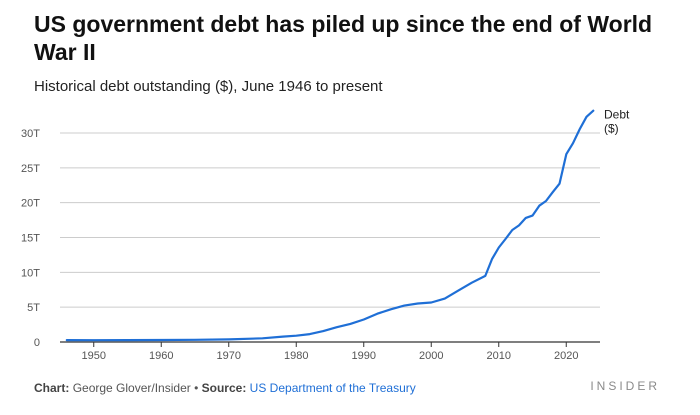 This screenshot has height=415, width=700. Describe the element at coordinates (131, 388) in the screenshot. I see `chart-credit-author: George Glover/Insider` at that location.